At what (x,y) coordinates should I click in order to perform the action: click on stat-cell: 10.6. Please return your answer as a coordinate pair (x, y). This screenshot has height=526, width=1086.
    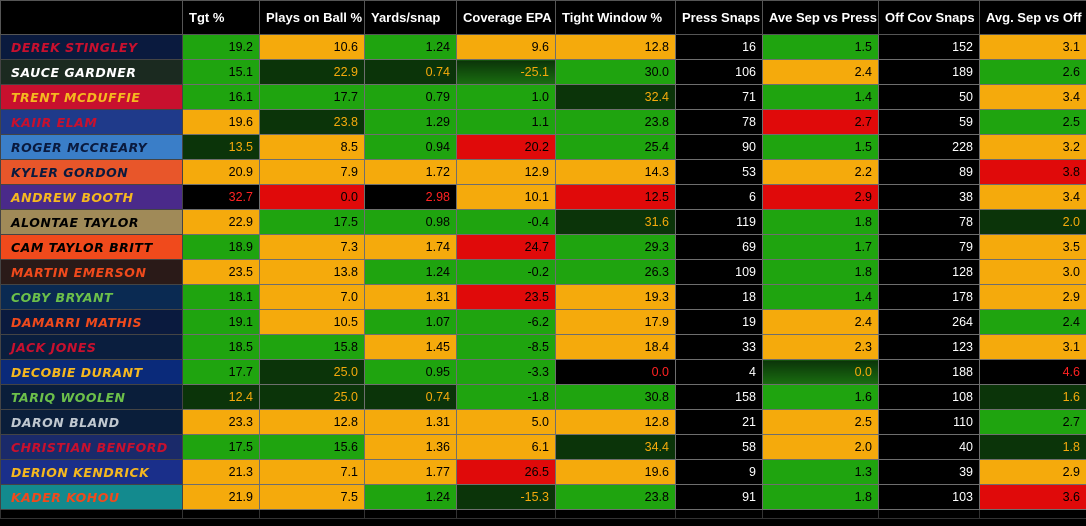
    Looking at the image, I should click on (312, 47).